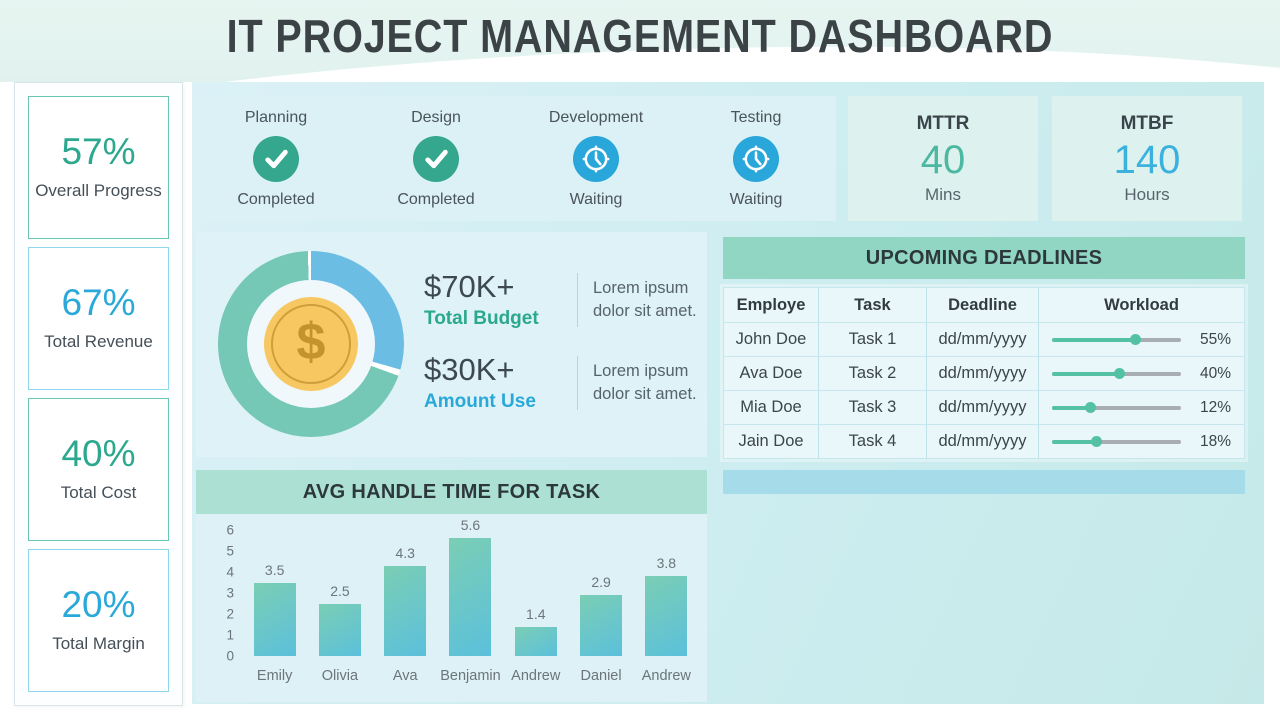 This screenshot has width=1280, height=720. I want to click on kpi-value: 57%, so click(98, 151).